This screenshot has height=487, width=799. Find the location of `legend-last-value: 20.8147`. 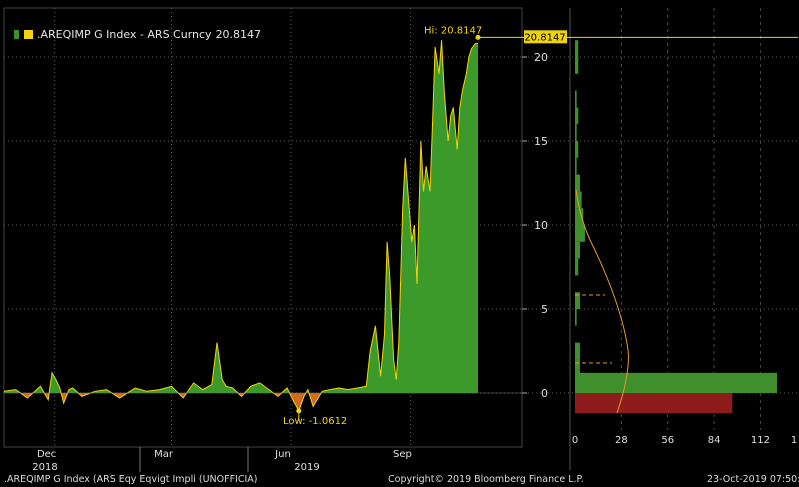

legend-last-value: 20.8147 is located at coordinates (238, 34).